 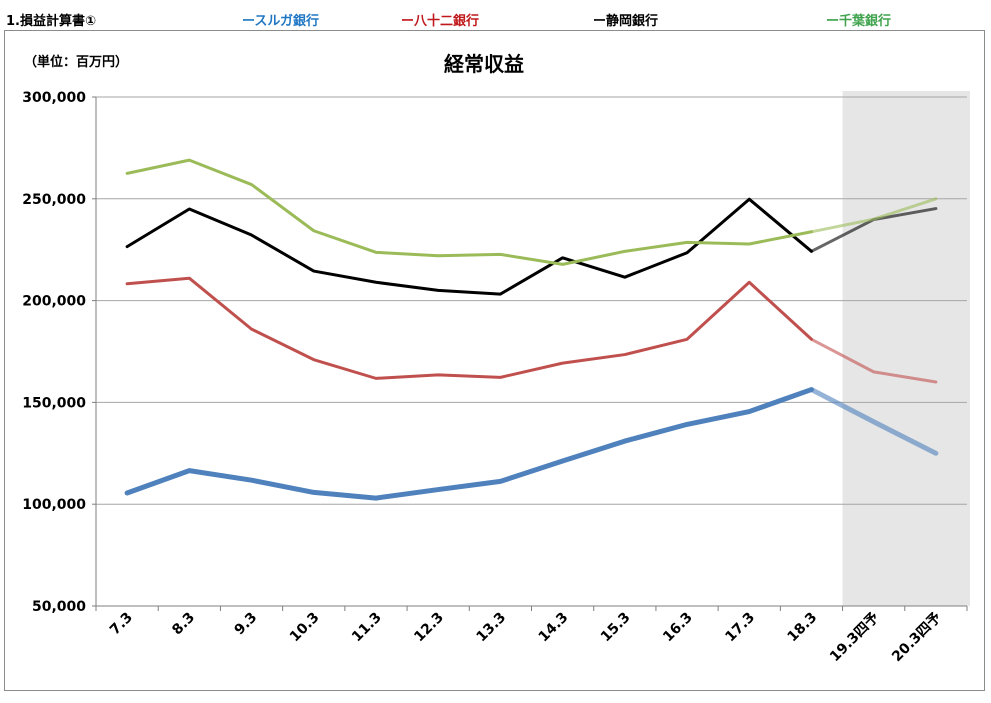 What do you see at coordinates (121, 624) in the screenshot?
I see `x-tick-label: 7.3` at bounding box center [121, 624].